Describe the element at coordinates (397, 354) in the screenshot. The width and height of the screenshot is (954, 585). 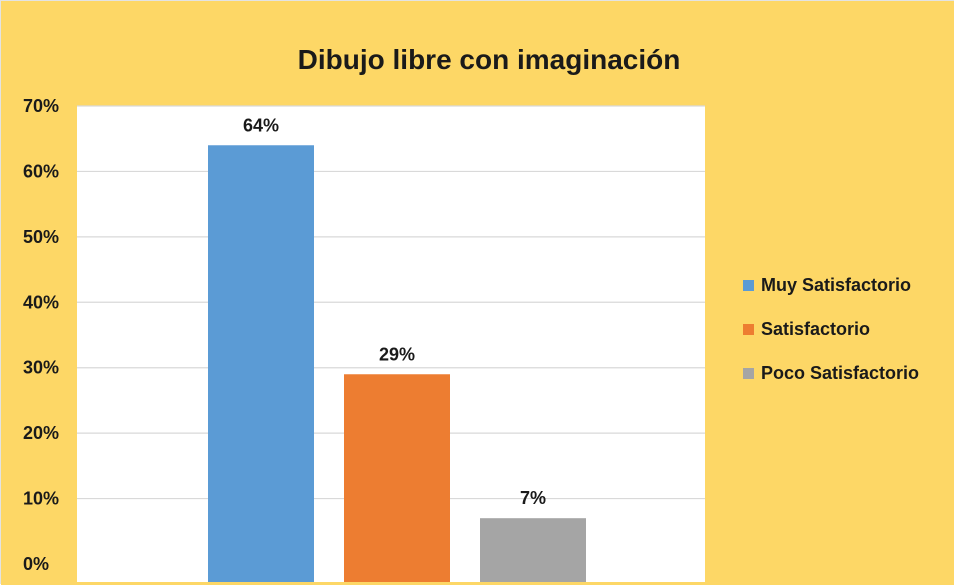
I see `data-label: 29%` at that location.